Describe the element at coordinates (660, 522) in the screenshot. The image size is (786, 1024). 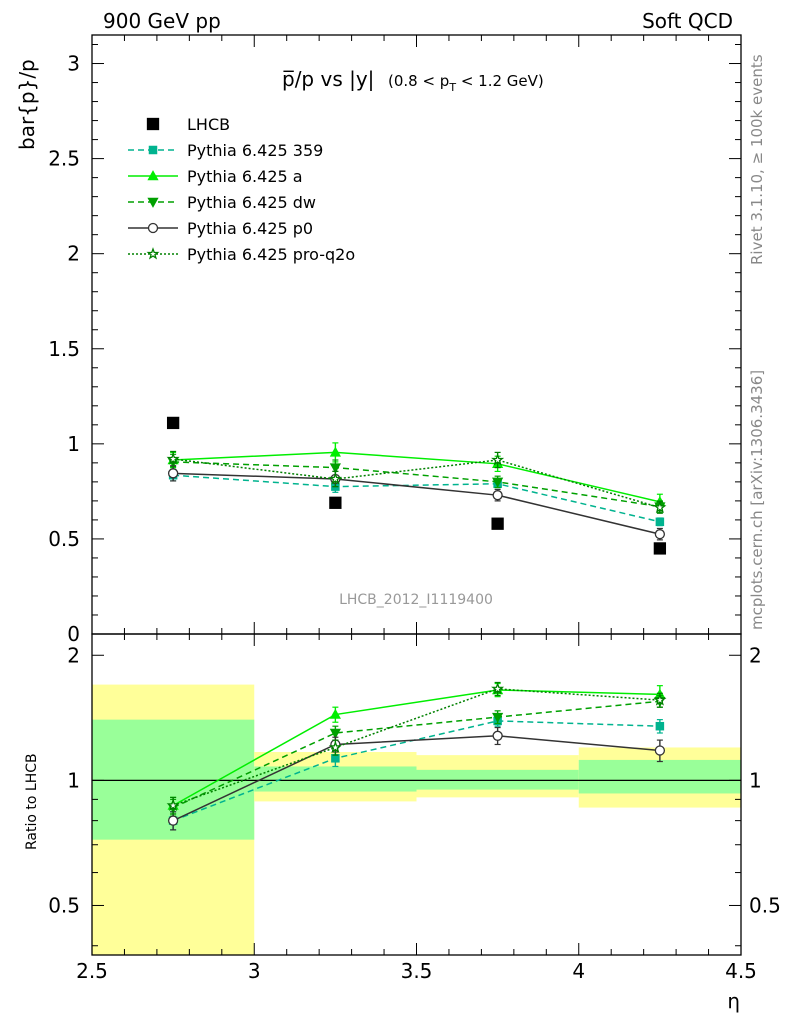
I see `main-point-p359` at that location.